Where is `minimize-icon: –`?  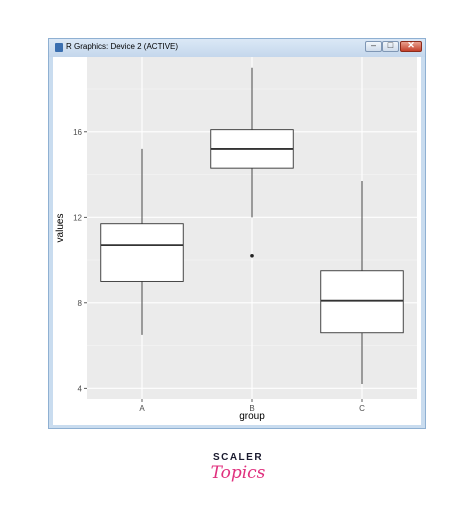 minimize-icon: – is located at coordinates (373, 45).